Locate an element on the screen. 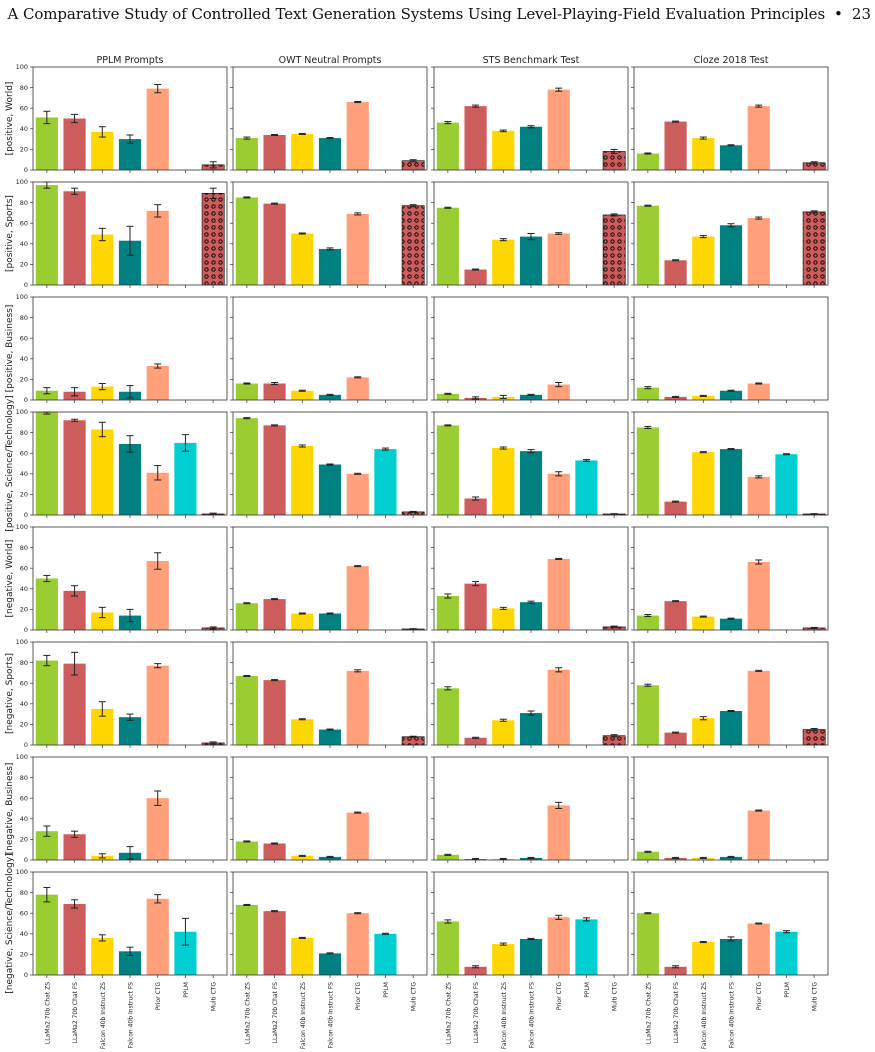  row-label: [negative, World] is located at coordinates (10, 579).